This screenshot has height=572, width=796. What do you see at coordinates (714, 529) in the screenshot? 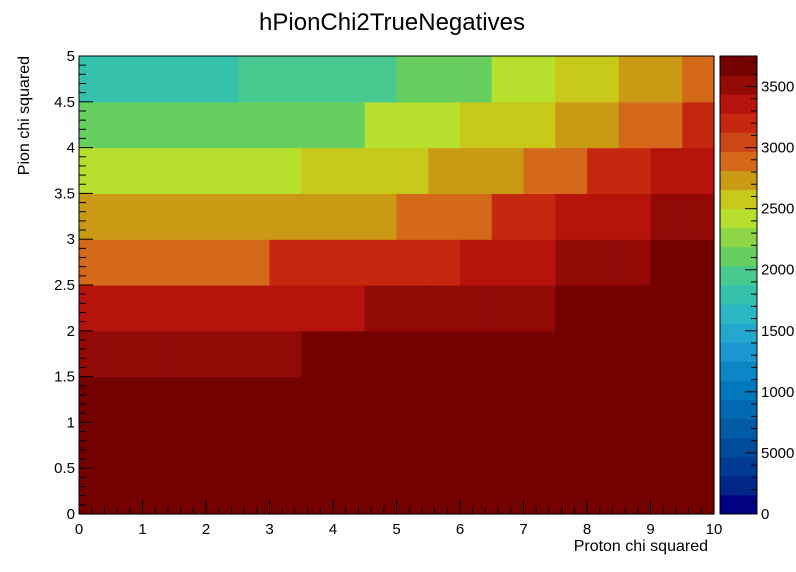
I see `x-tick-label: 10` at bounding box center [714, 529].